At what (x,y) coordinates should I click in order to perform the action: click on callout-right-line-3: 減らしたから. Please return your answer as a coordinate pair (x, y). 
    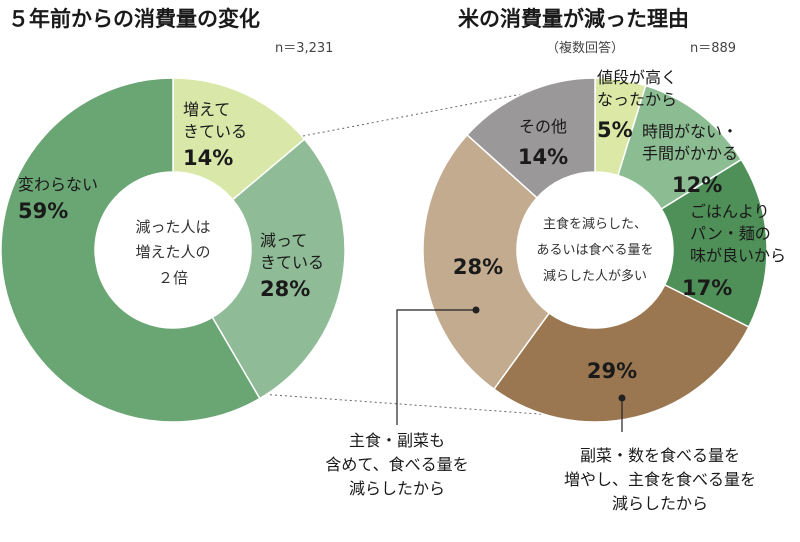
    Looking at the image, I should click on (660, 503).